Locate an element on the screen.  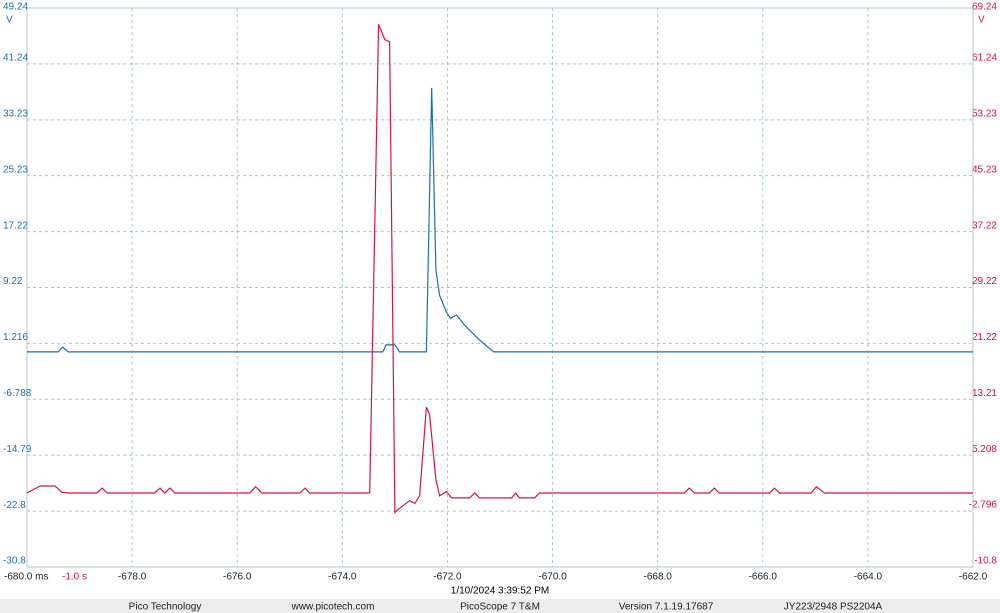
y-tick-label: 33.23 is located at coordinates (15, 113).